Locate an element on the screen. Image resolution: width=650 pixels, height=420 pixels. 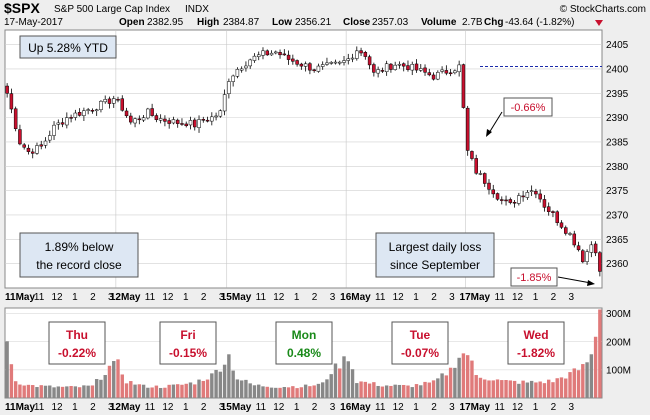
open-value: 2382.95 is located at coordinates (165, 22).